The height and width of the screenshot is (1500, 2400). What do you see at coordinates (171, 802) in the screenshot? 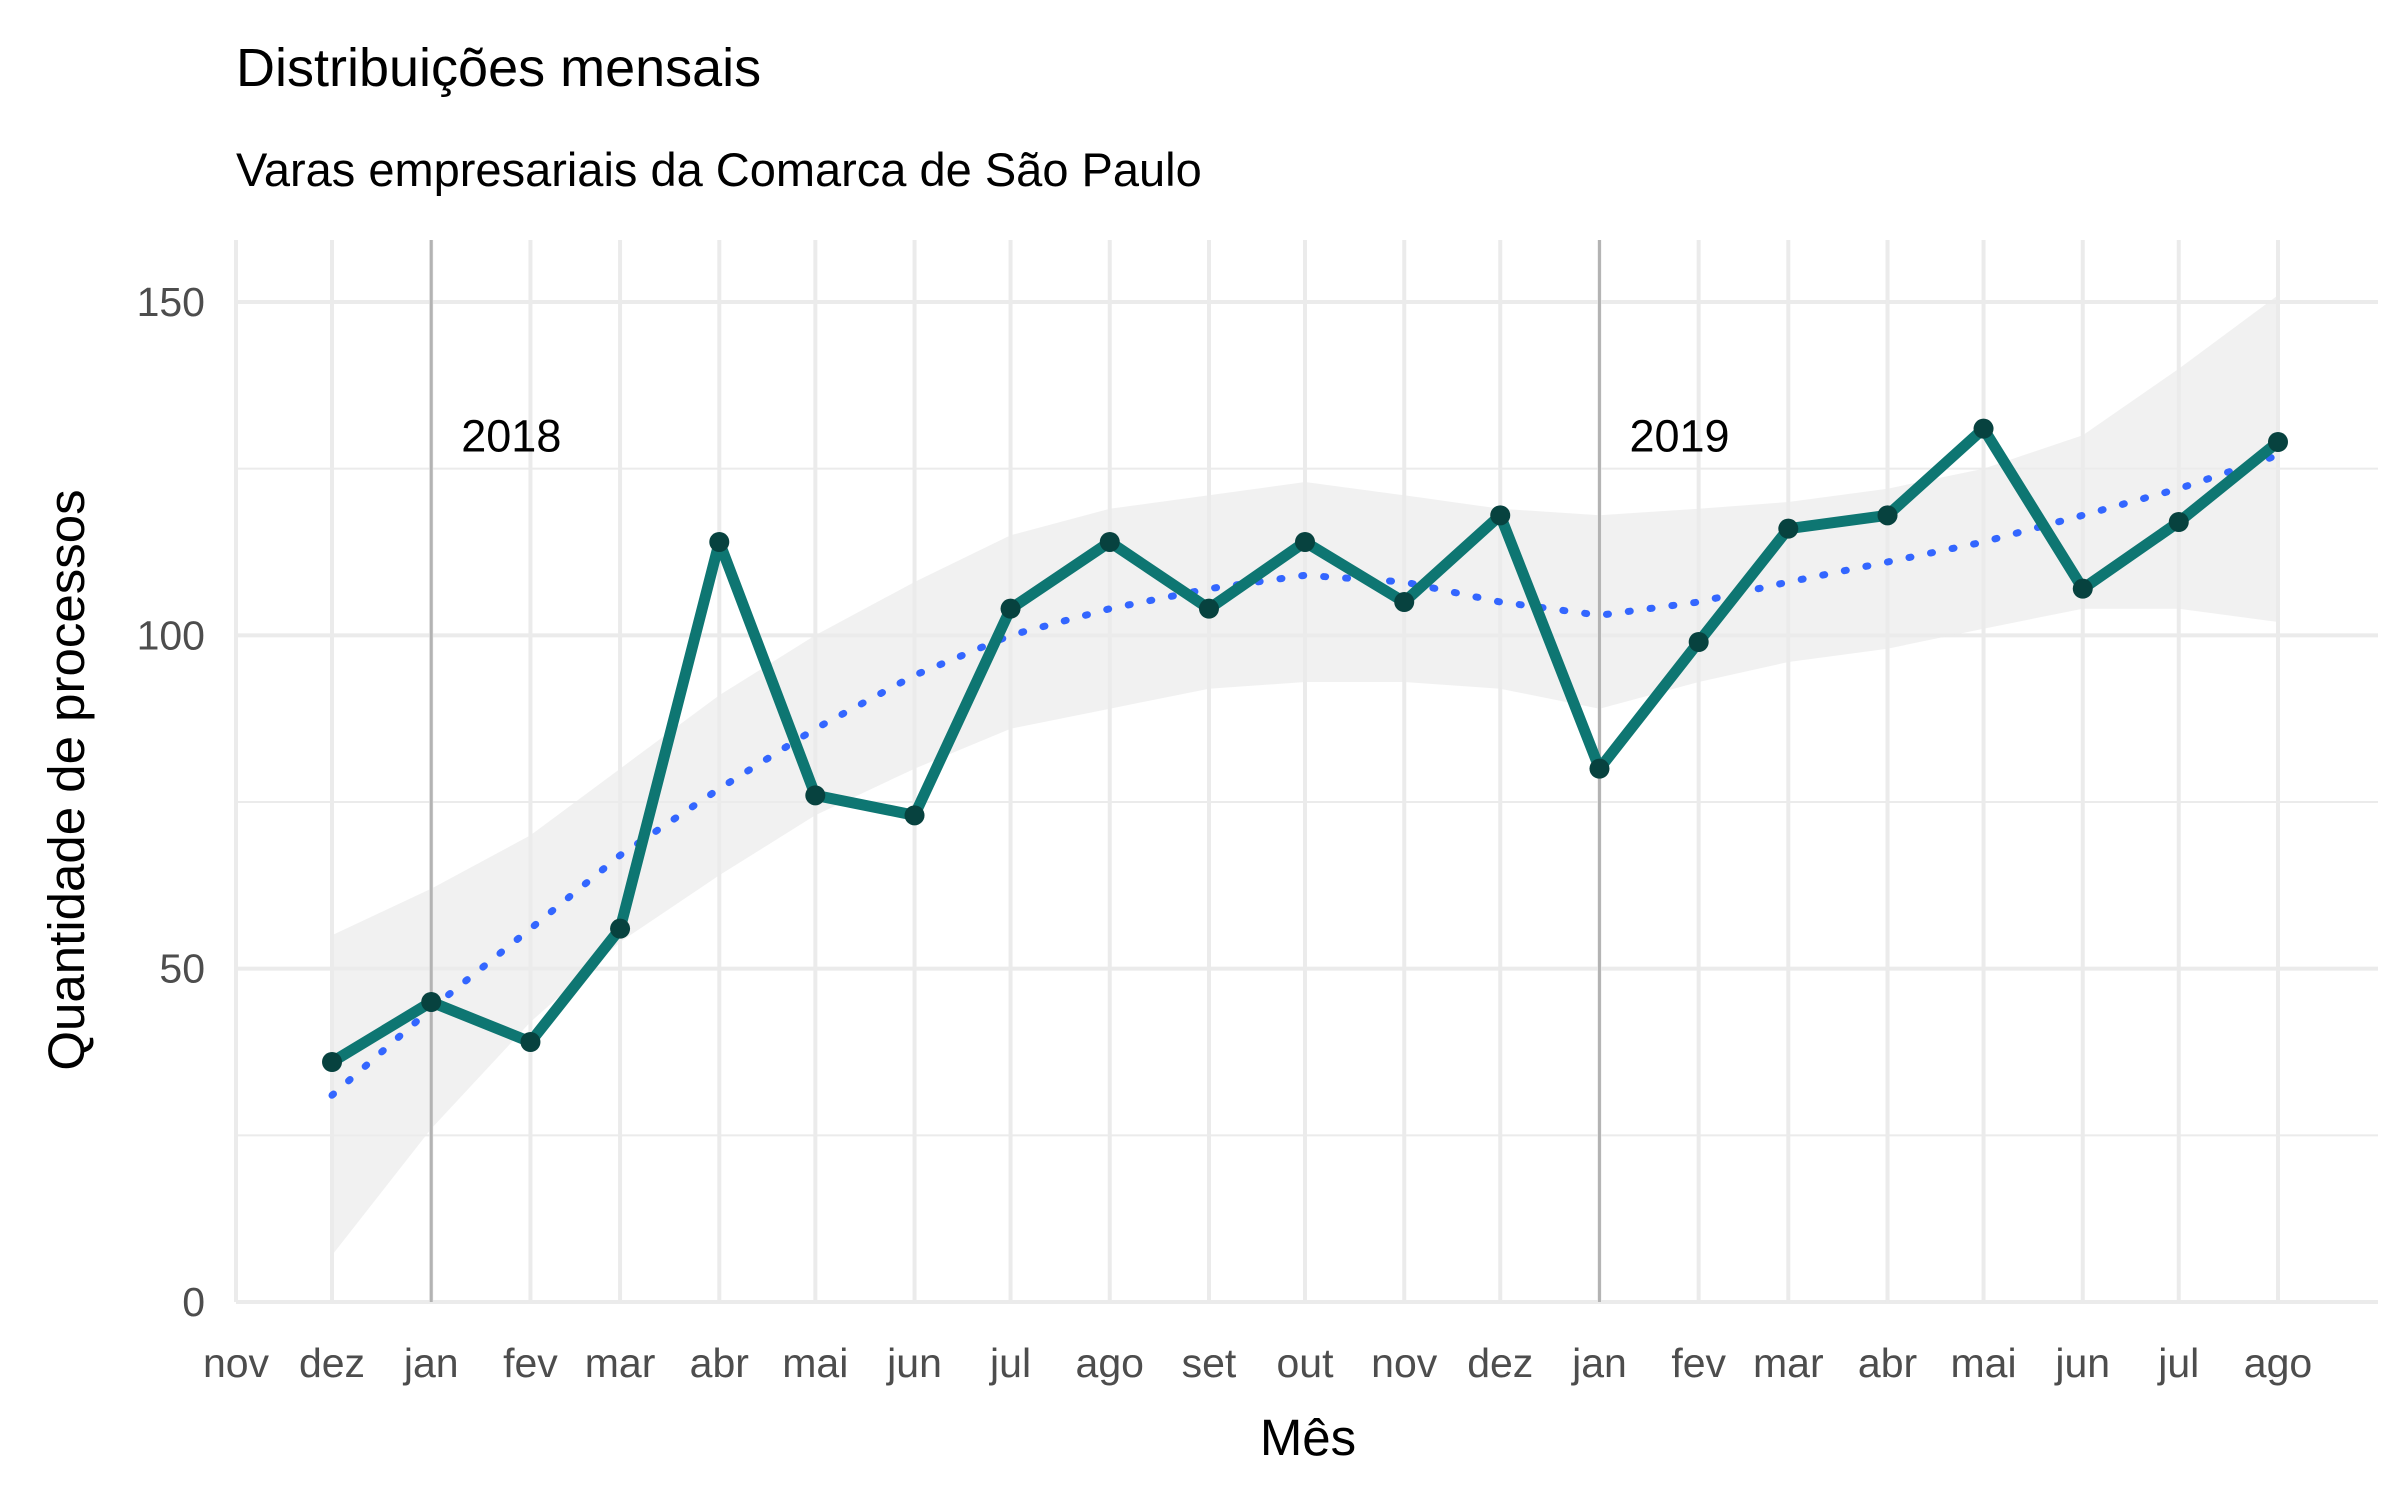
I see `y-tick-labels: 0 50 100 150` at bounding box center [171, 802].